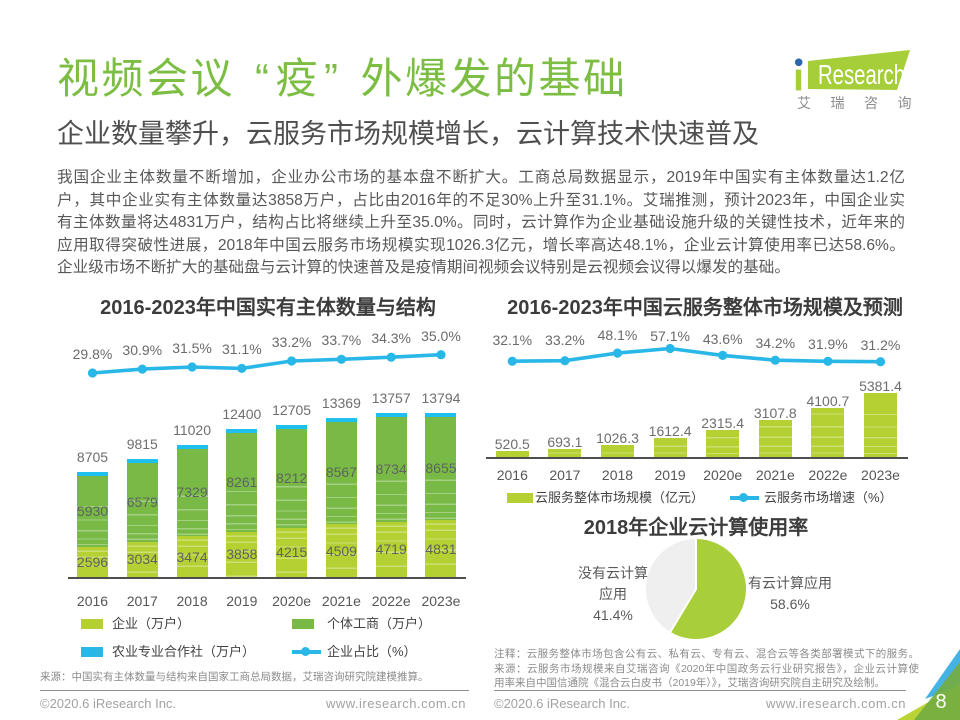  What do you see at coordinates (441, 335) in the screenshot?
I see `trend-percent-label: 35.0%` at bounding box center [441, 335].